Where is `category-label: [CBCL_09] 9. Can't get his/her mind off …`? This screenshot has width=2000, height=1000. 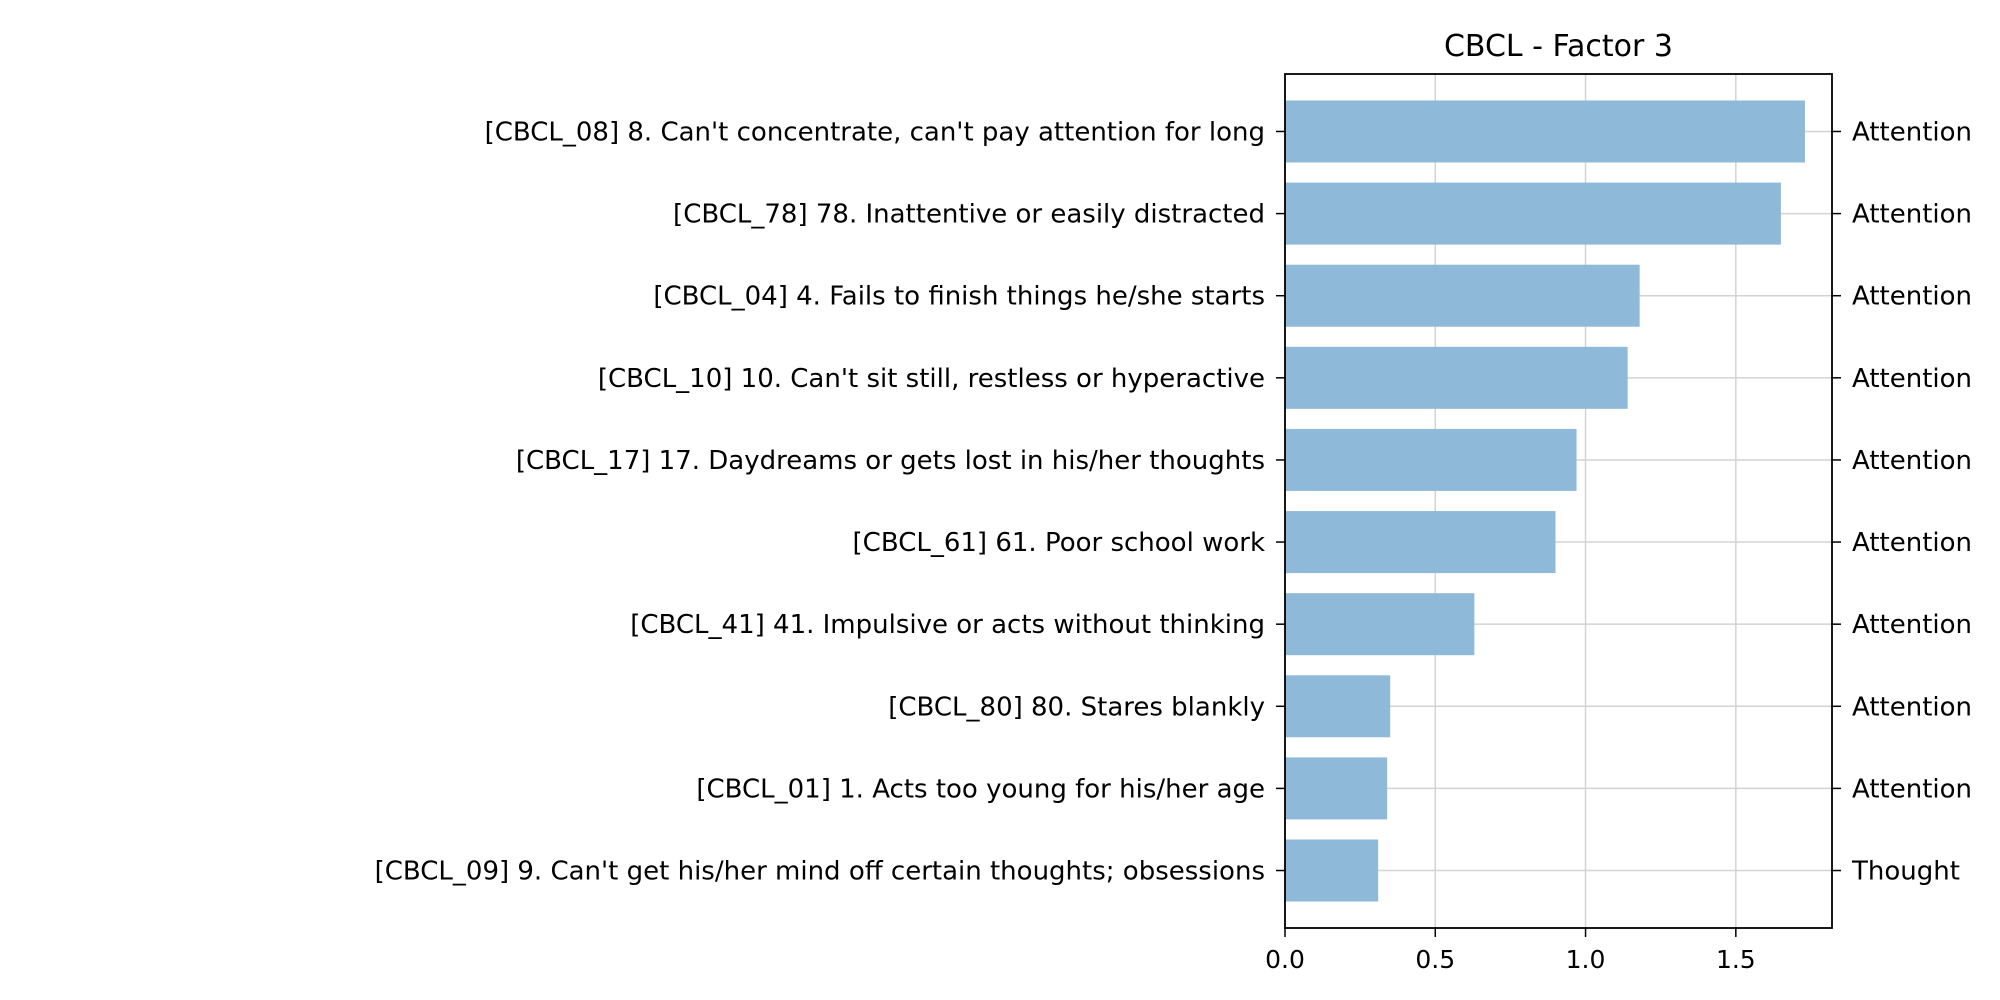
category-label: [CBCL_09] 9. Can't get his/her mind off … is located at coordinates (820, 872).